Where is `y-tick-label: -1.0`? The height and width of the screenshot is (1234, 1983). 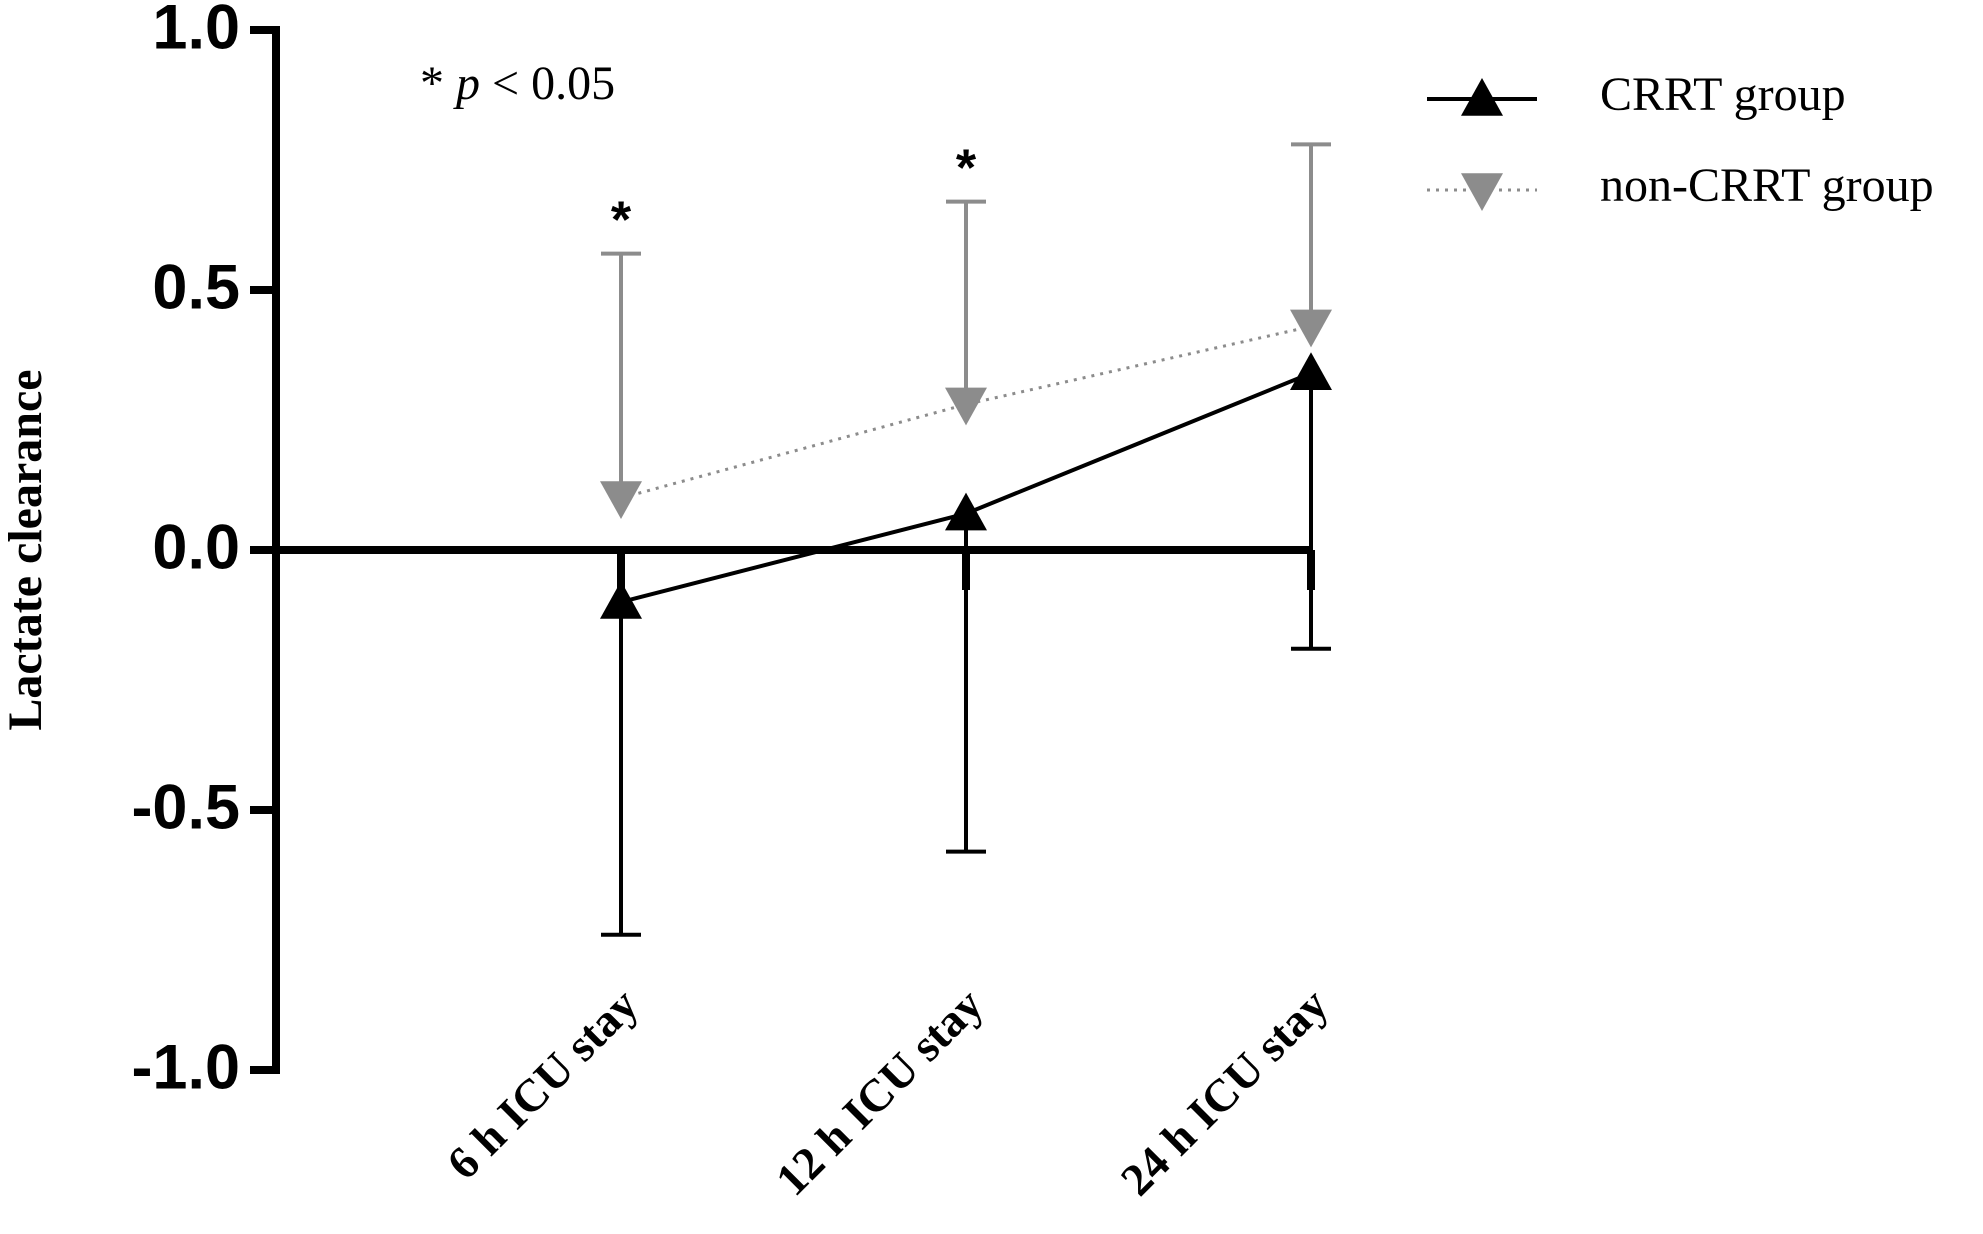 y-tick-label: -1.0 is located at coordinates (185, 1068).